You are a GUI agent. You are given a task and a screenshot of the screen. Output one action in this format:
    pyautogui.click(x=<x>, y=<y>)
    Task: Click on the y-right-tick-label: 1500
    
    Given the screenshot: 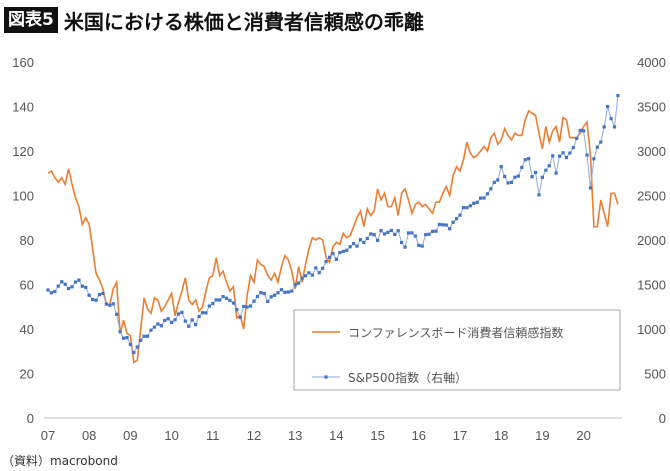 What is the action you would take?
    pyautogui.click(x=651, y=285)
    